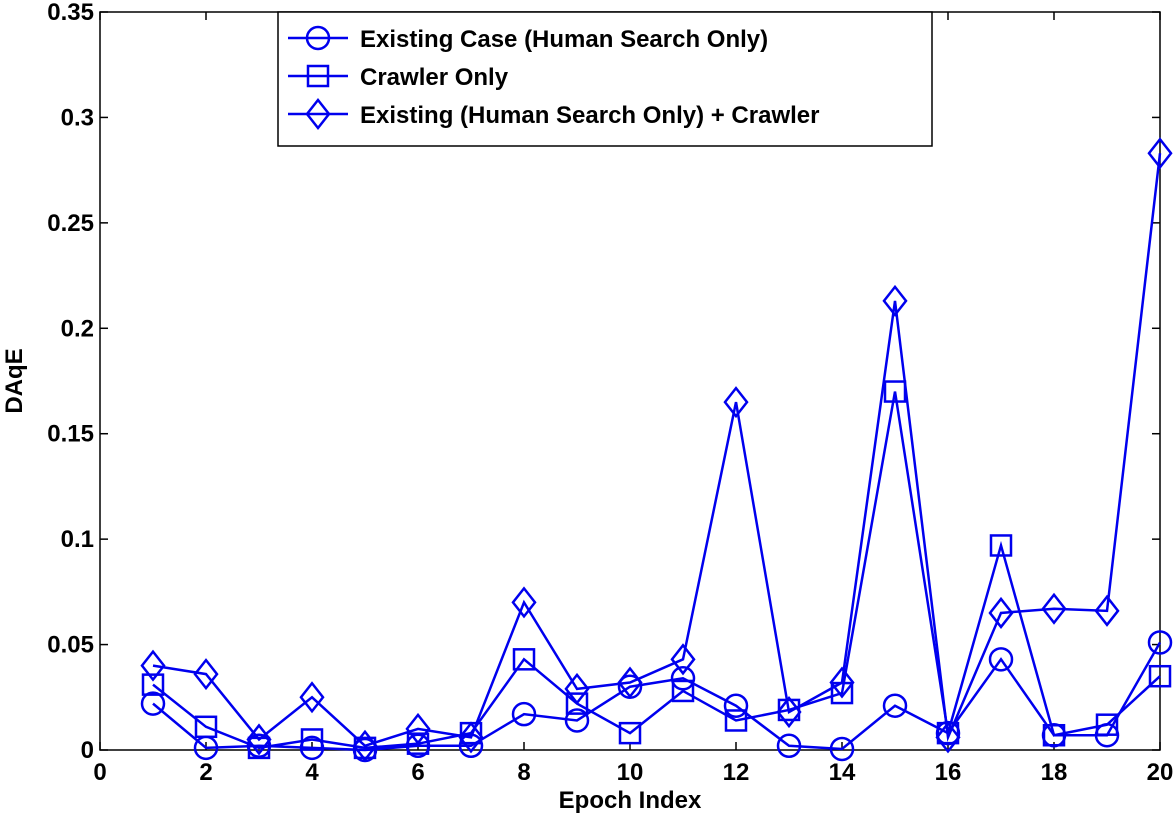 The image size is (1176, 827). Describe the element at coordinates (70, 434) in the screenshot. I see `y-tick-label: 0.15` at that location.